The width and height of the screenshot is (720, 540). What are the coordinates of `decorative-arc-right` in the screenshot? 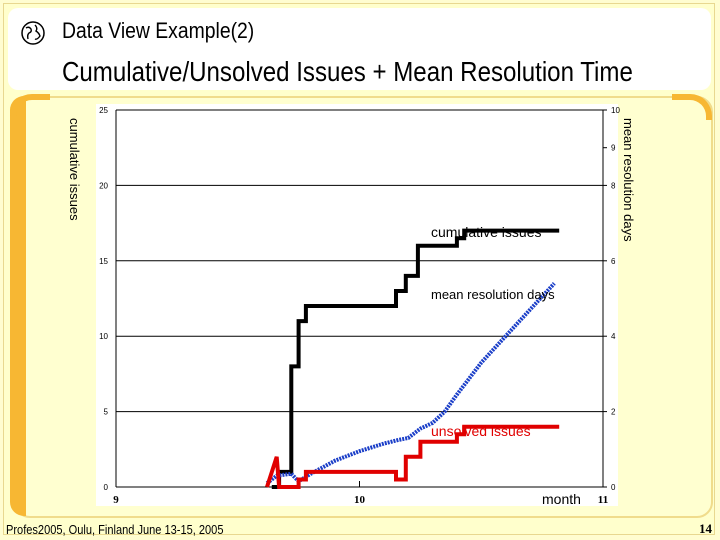 It's located at (692, 107).